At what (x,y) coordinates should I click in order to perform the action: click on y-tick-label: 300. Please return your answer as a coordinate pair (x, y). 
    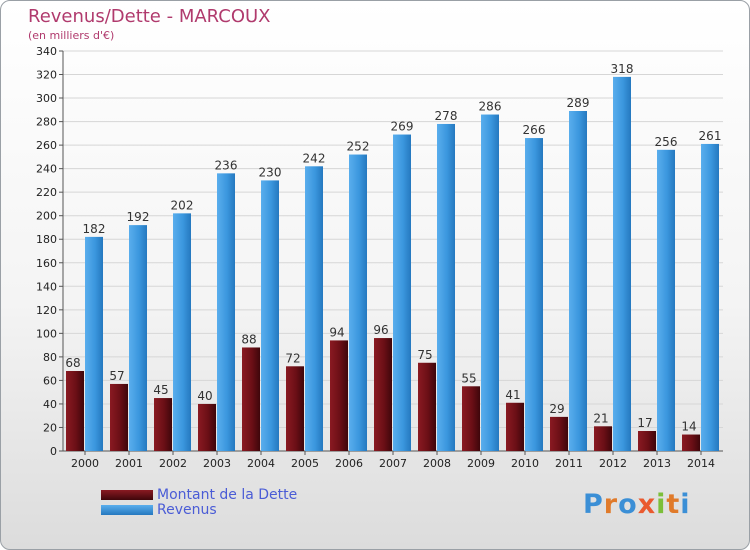
    Looking at the image, I should click on (46, 98).